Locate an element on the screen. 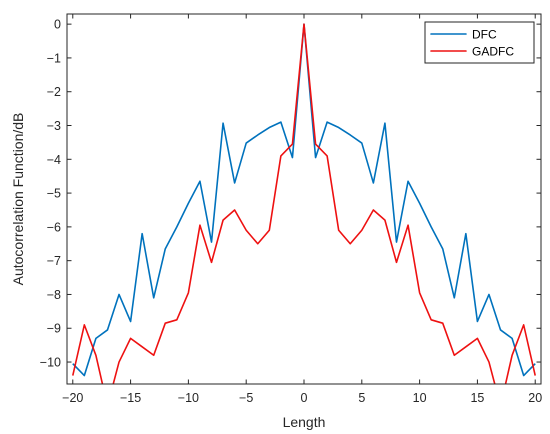 This screenshot has width=550, height=434. legend-box is located at coordinates (479, 42).